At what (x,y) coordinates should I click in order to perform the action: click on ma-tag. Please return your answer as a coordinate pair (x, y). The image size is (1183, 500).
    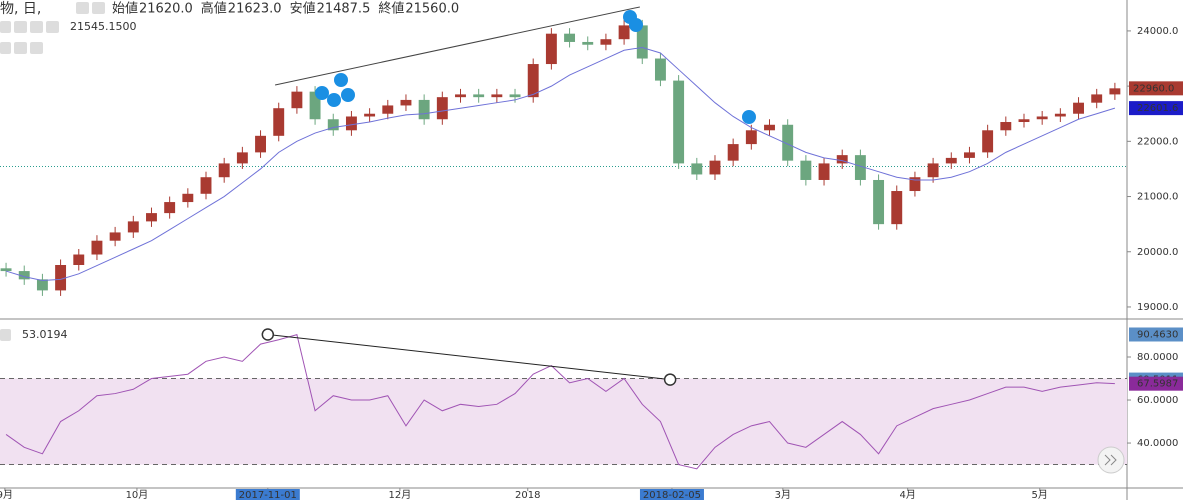
    Looking at the image, I should click on (1156, 108).